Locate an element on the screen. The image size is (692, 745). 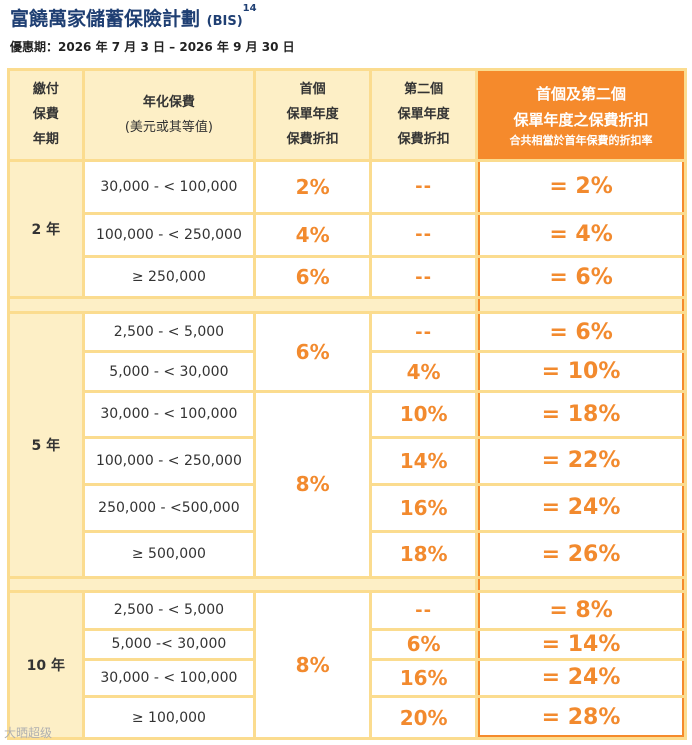
total-discount: = 28% is located at coordinates (581, 717).